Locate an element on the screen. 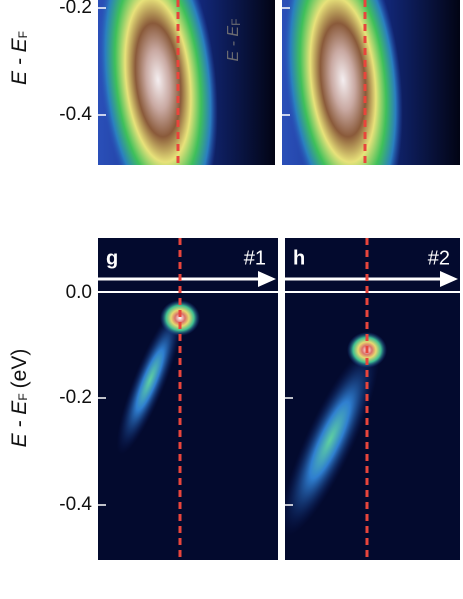 The image size is (463, 599). panel-letter: h is located at coordinates (299, 258).